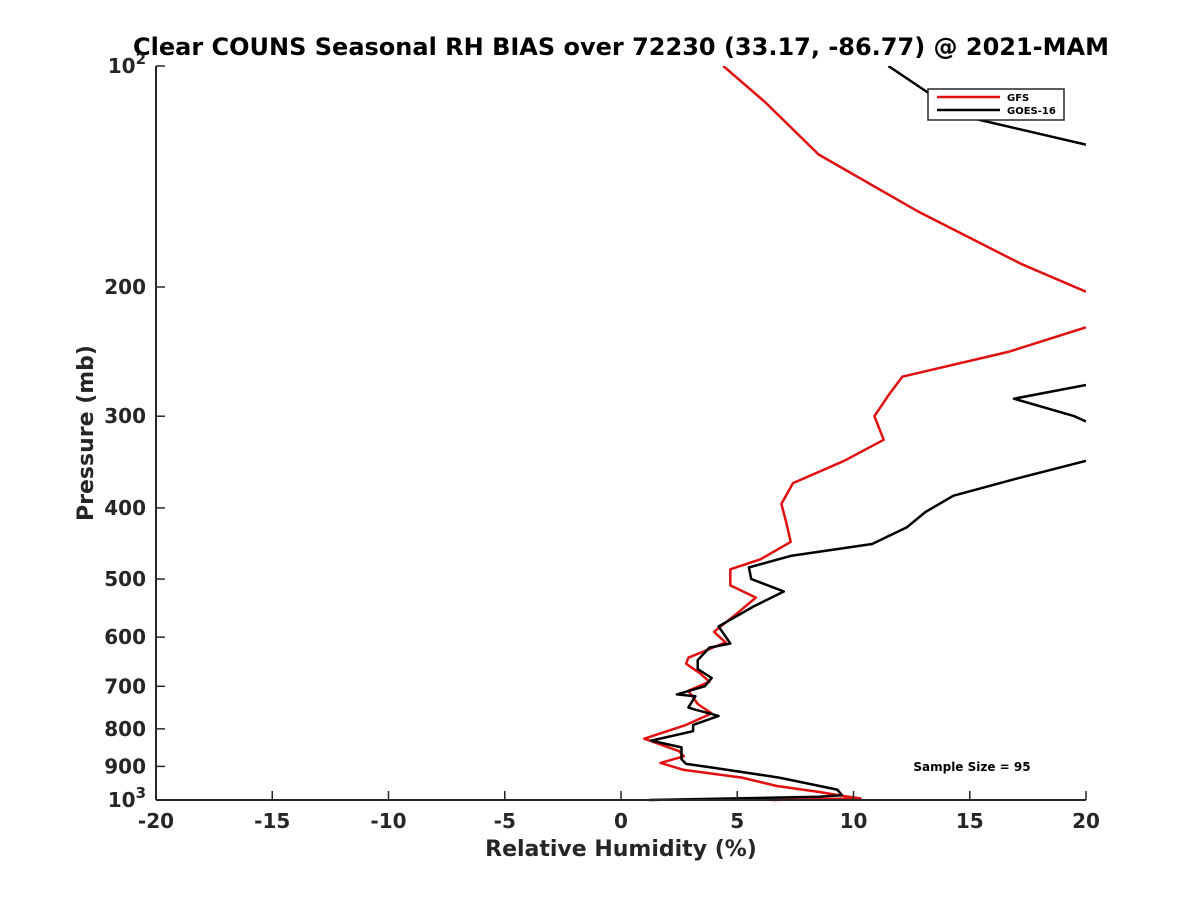 This screenshot has height=900, width=1200. I want to click on x-tick-label: 10, so click(854, 821).